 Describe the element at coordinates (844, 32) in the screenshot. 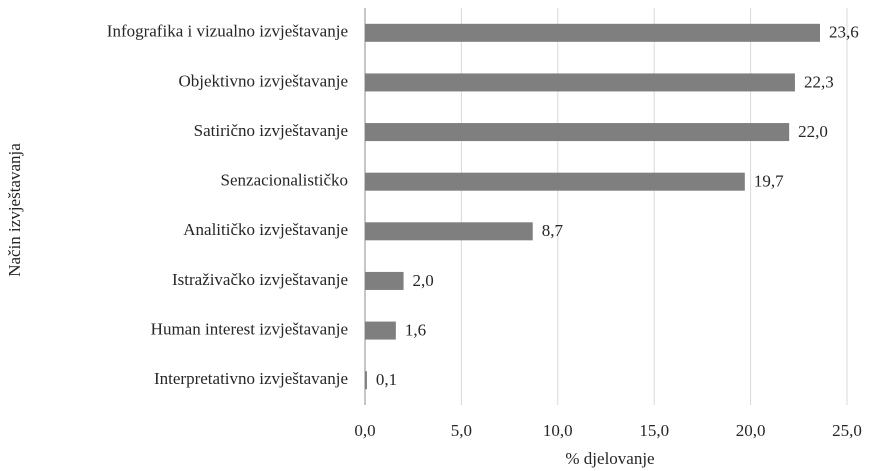

I see `data-label: 23,6` at that location.